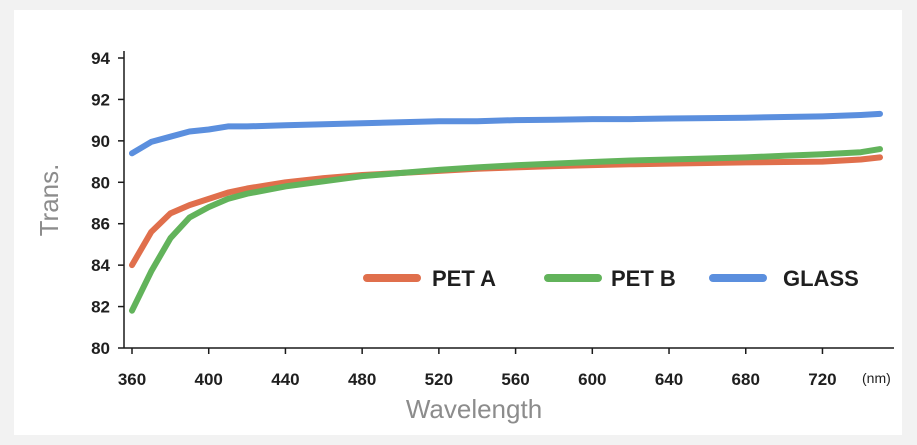 The width and height of the screenshot is (917, 445). I want to click on x-axis-title: Wavelength, so click(474, 409).